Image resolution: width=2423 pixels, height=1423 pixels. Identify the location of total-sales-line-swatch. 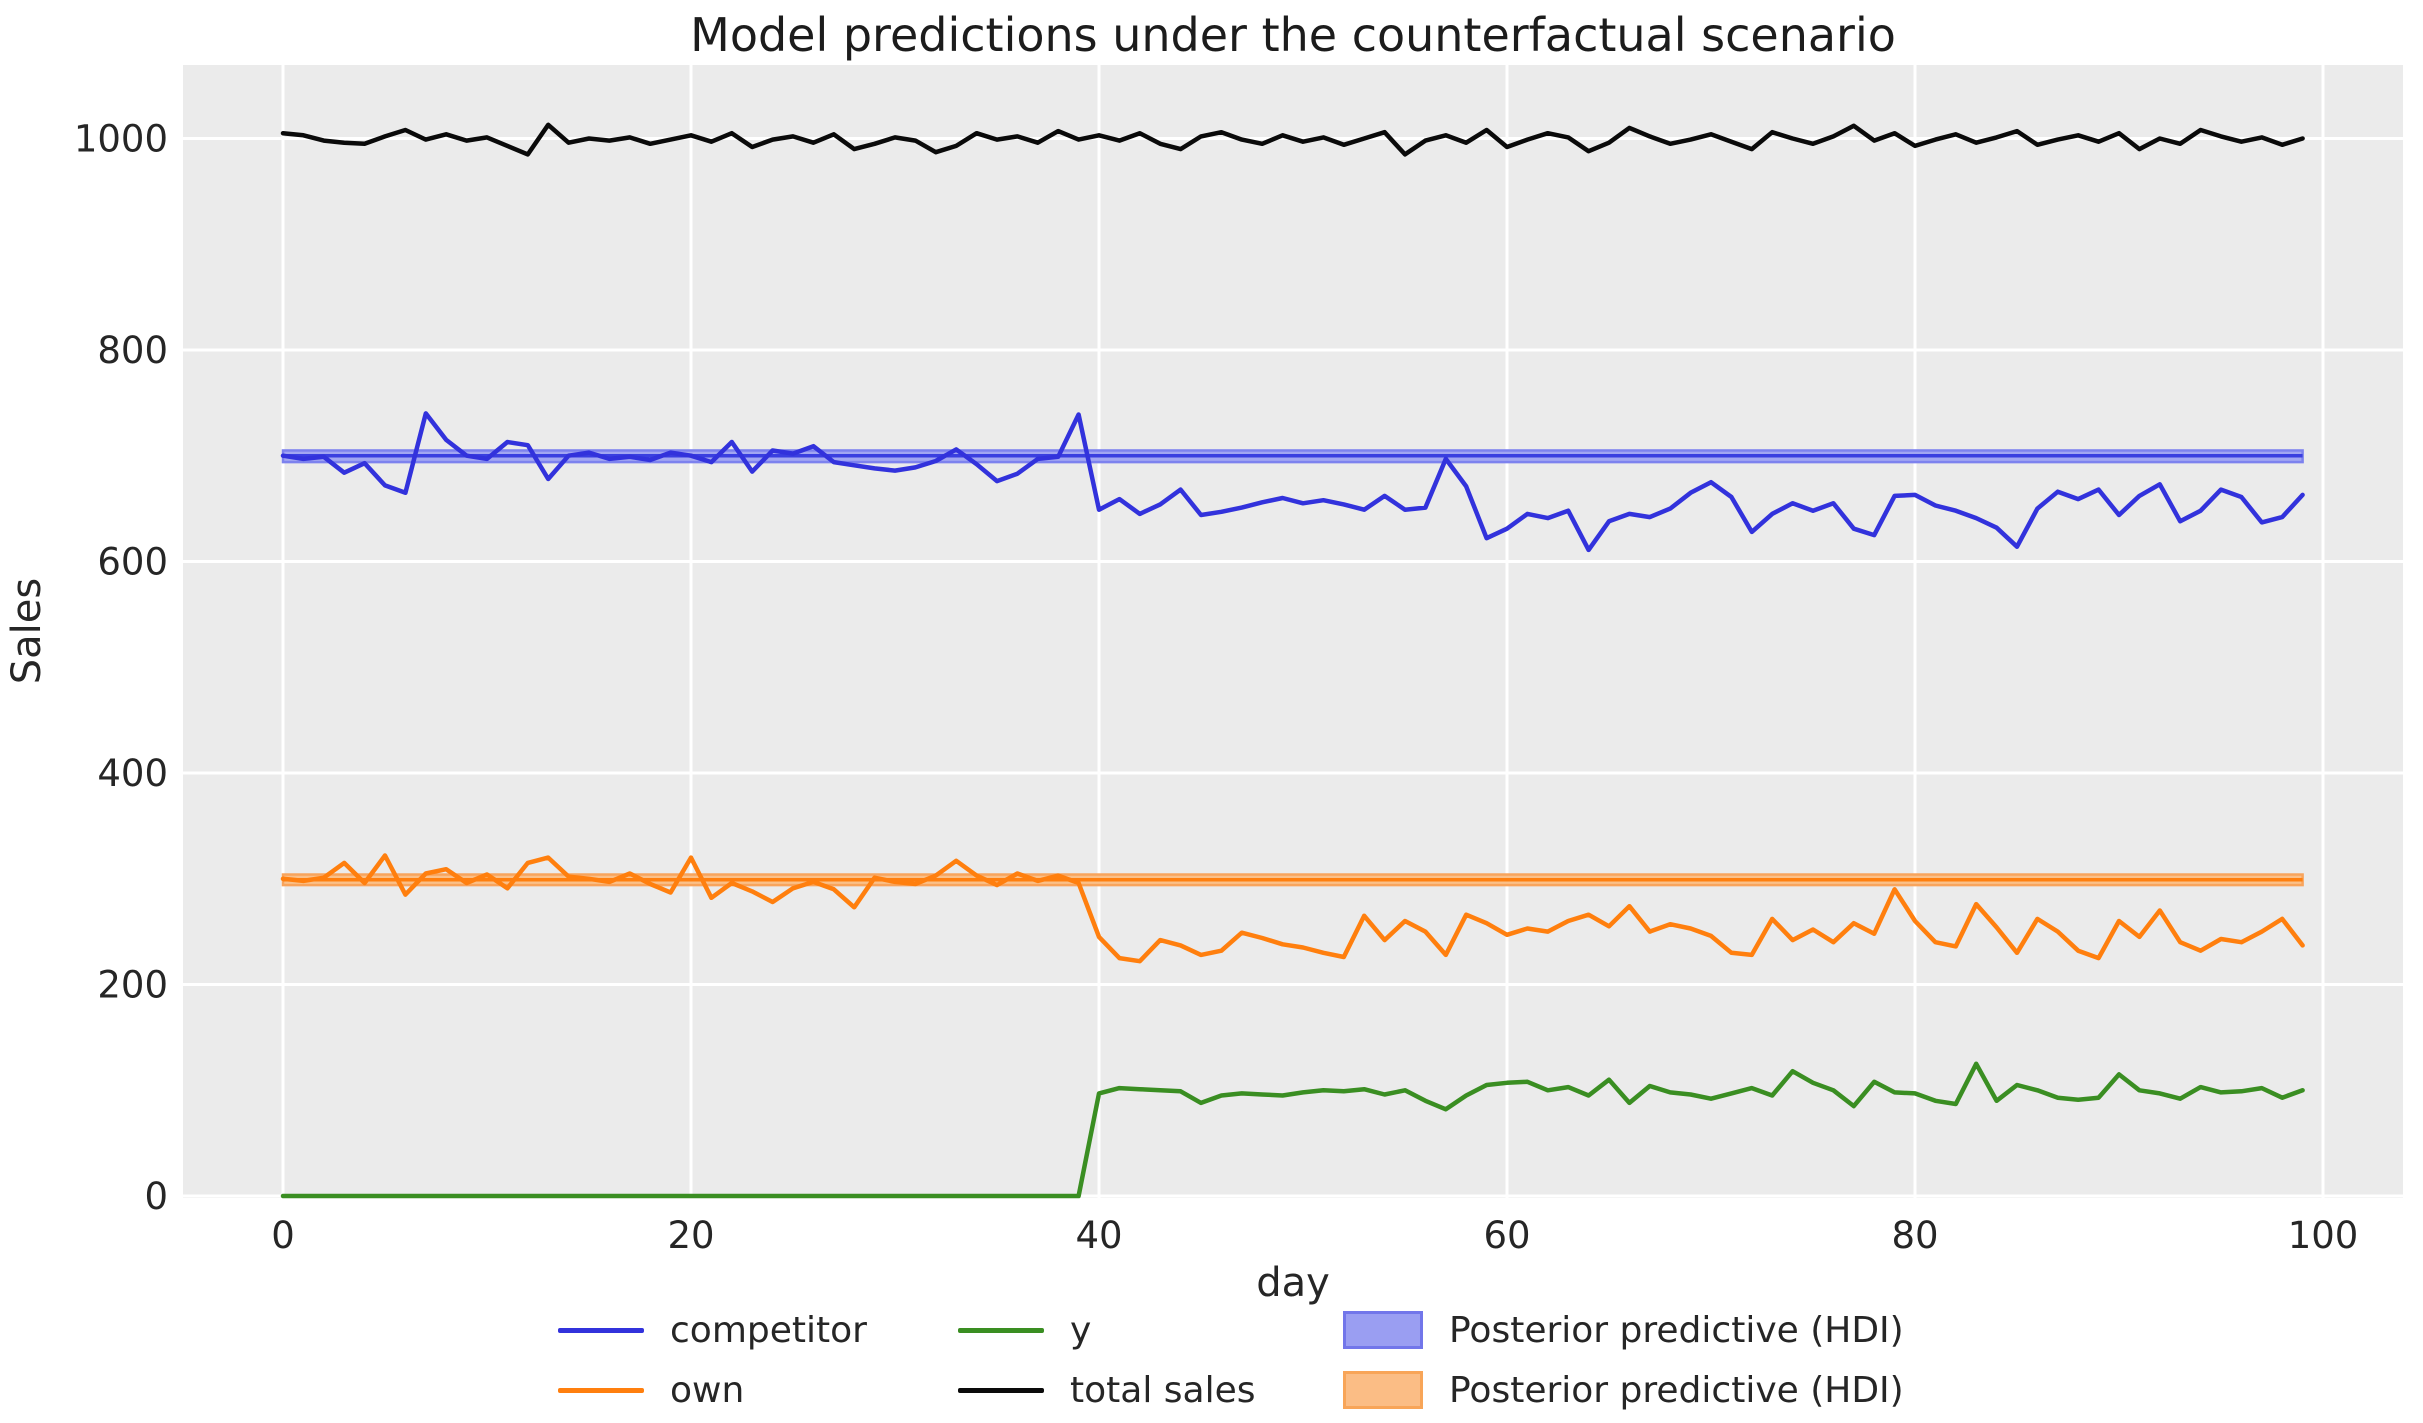
(1001, 1390).